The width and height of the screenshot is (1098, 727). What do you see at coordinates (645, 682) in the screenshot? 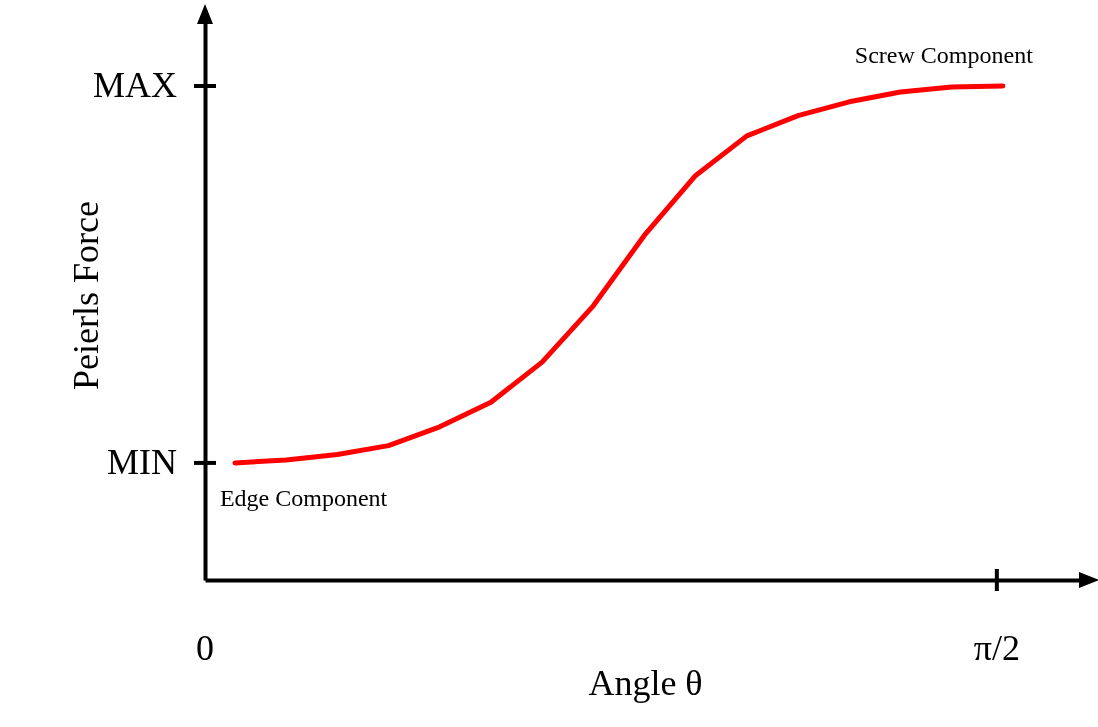
I see `x-axis-title: Angle θ` at bounding box center [645, 682].